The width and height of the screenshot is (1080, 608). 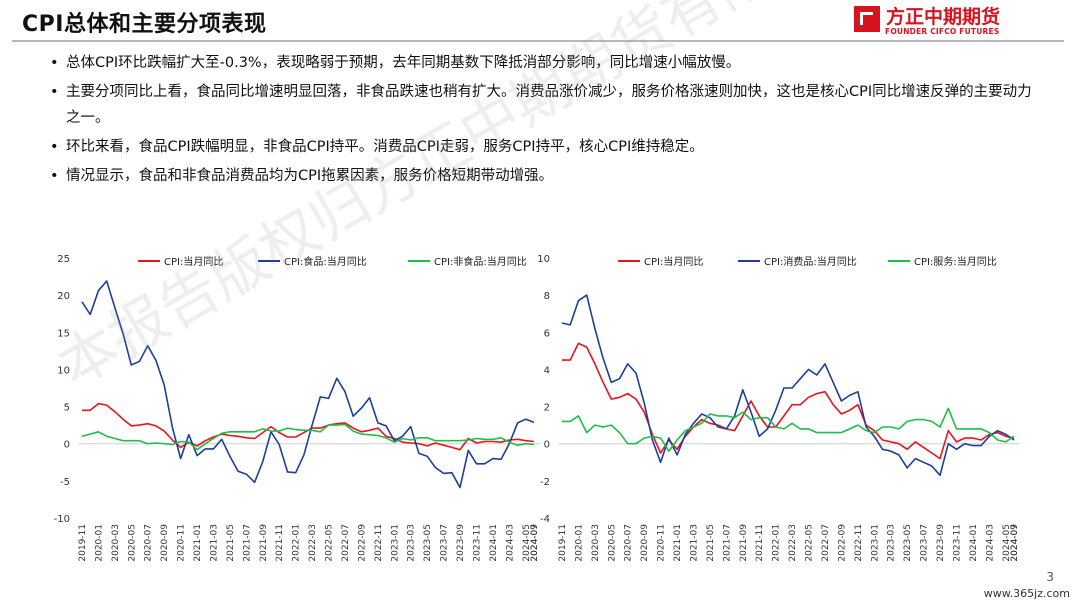 I want to click on logo-chinese-name: 方正中期期货, so click(x=943, y=17).